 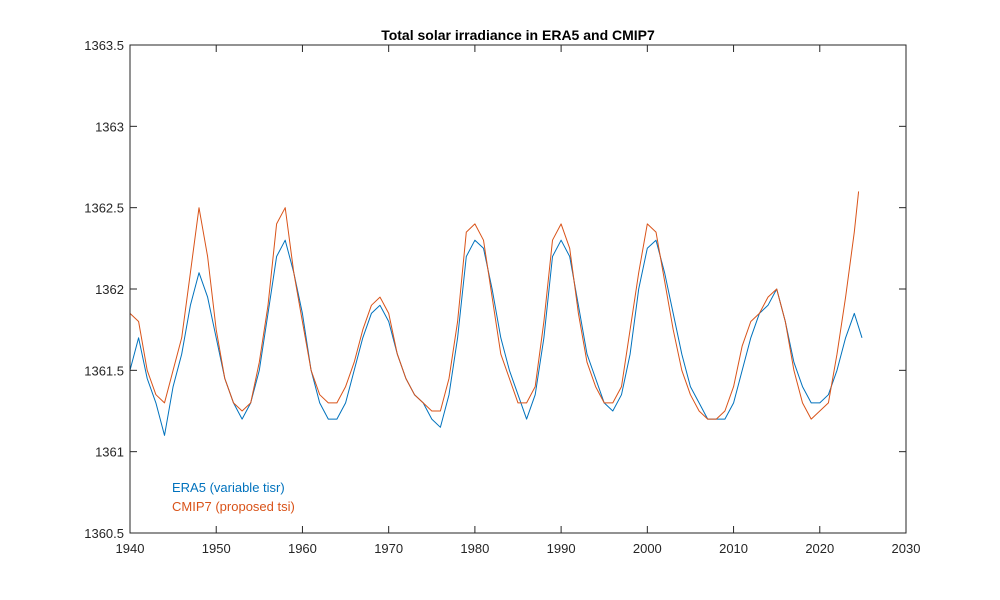 I want to click on y-tick-label: 1363.5, so click(x=104, y=45).